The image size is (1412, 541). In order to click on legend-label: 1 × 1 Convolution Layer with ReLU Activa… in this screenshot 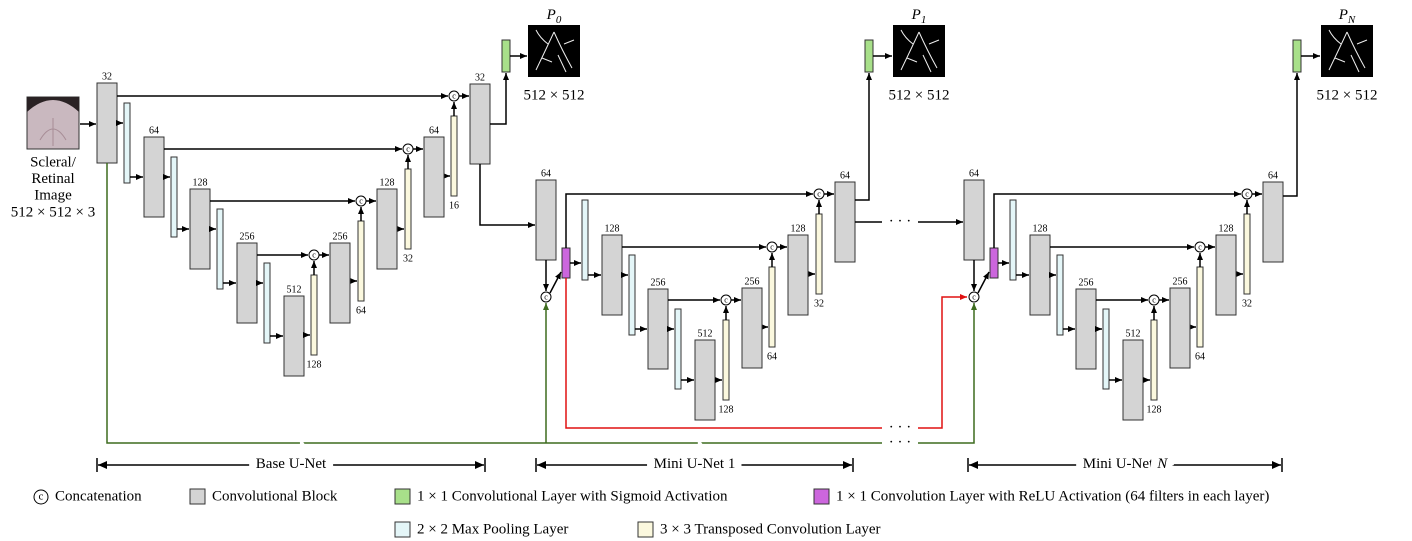, I will do `click(1052, 496)`.